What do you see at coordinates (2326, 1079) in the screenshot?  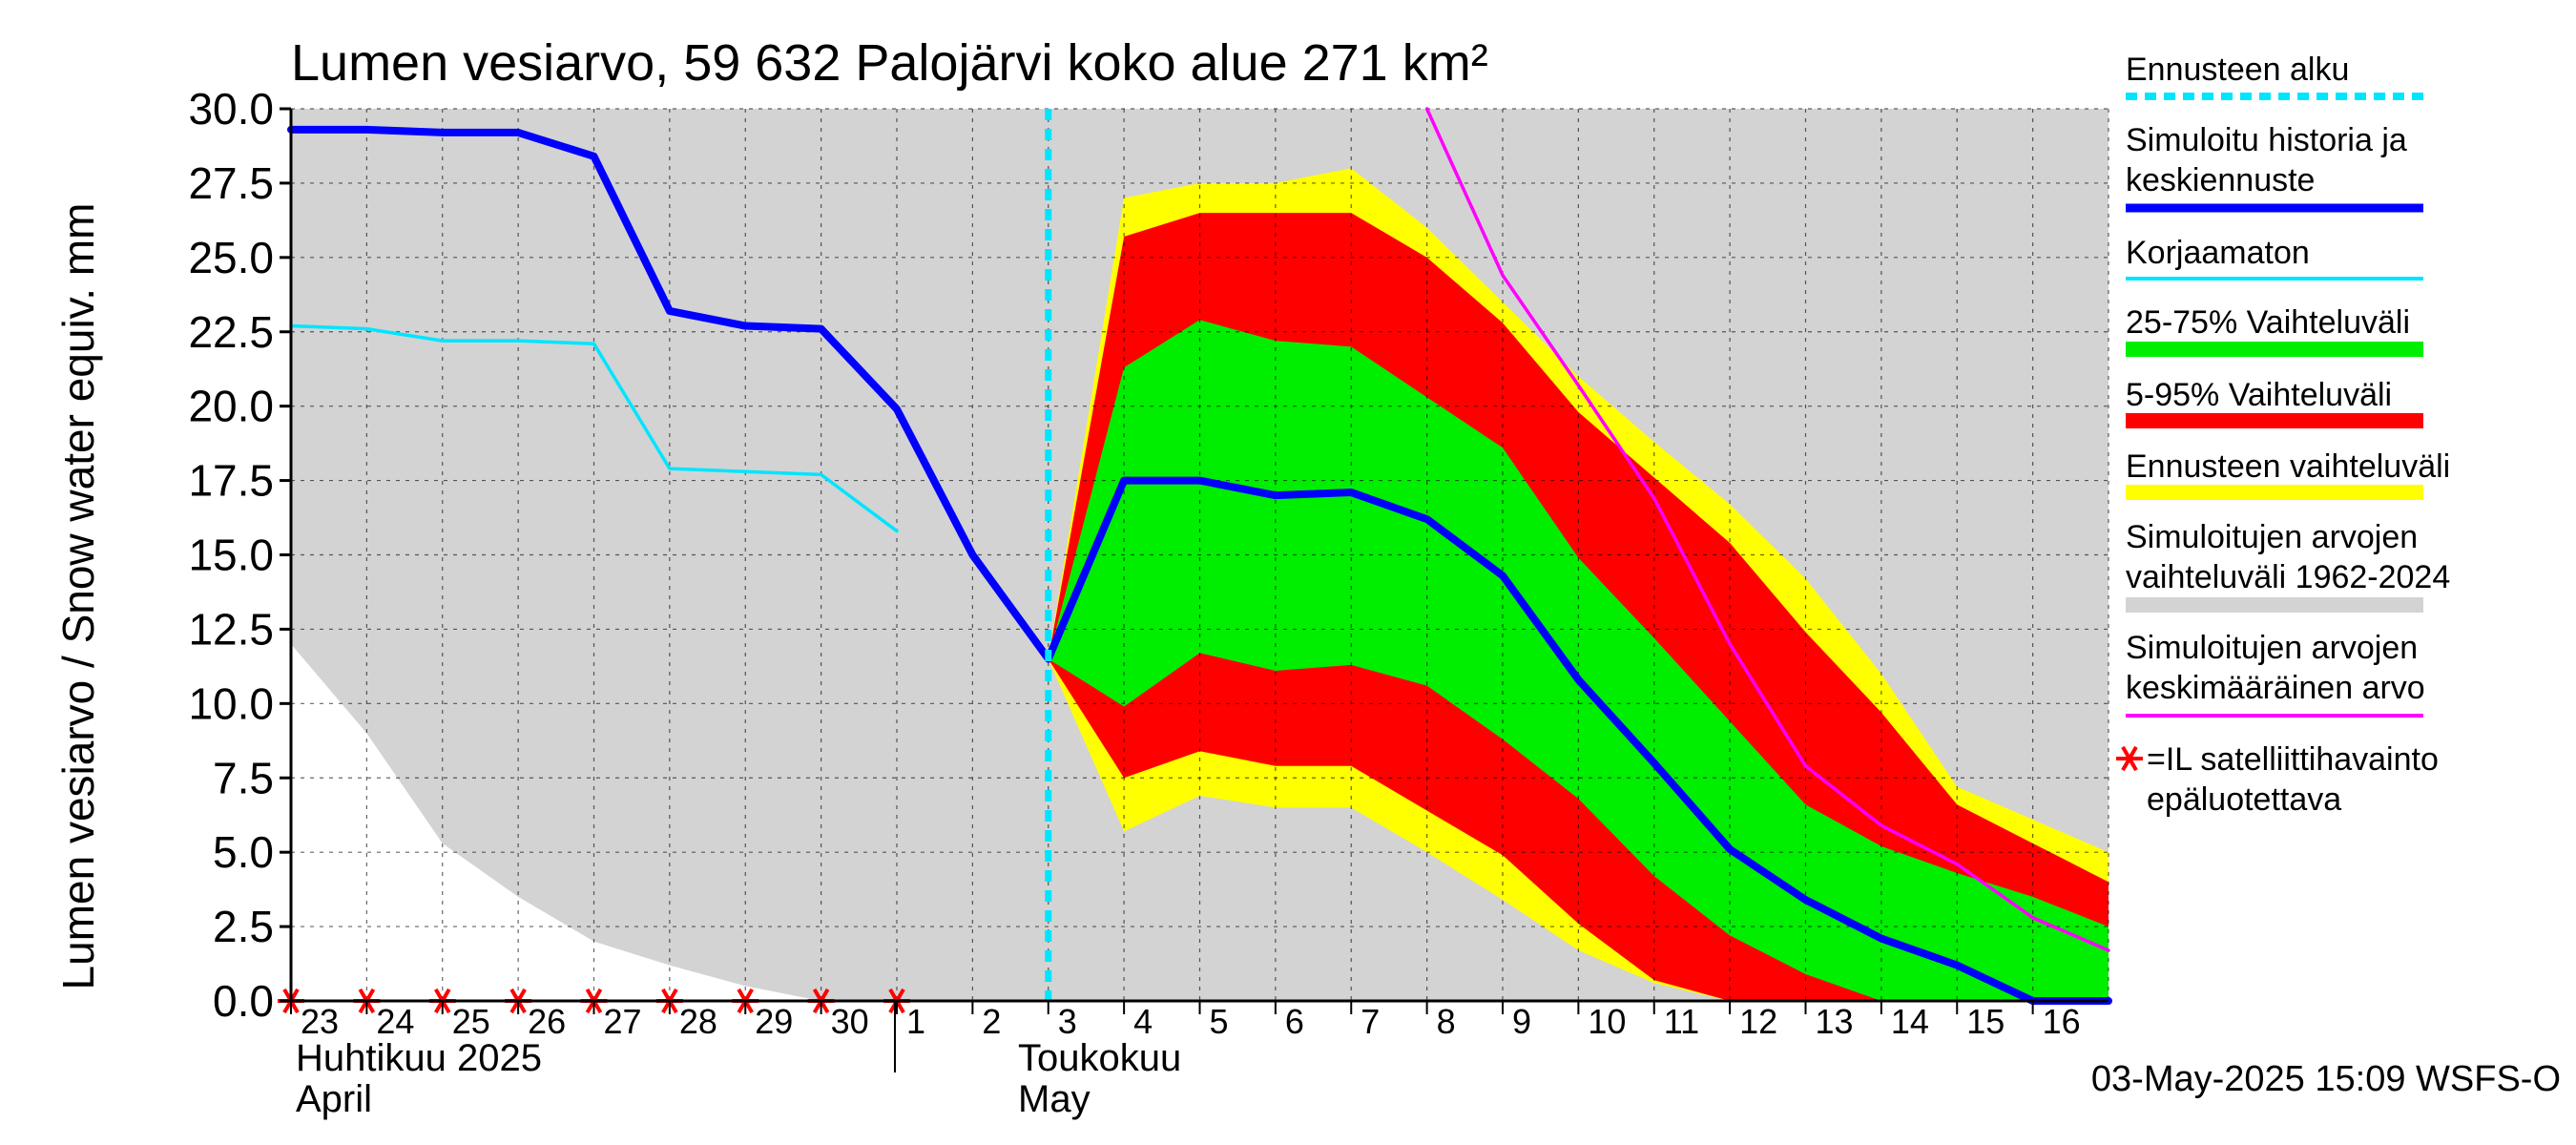 I see `footer-timestamp: 03-May-2025 15:09 WSFS-O` at bounding box center [2326, 1079].